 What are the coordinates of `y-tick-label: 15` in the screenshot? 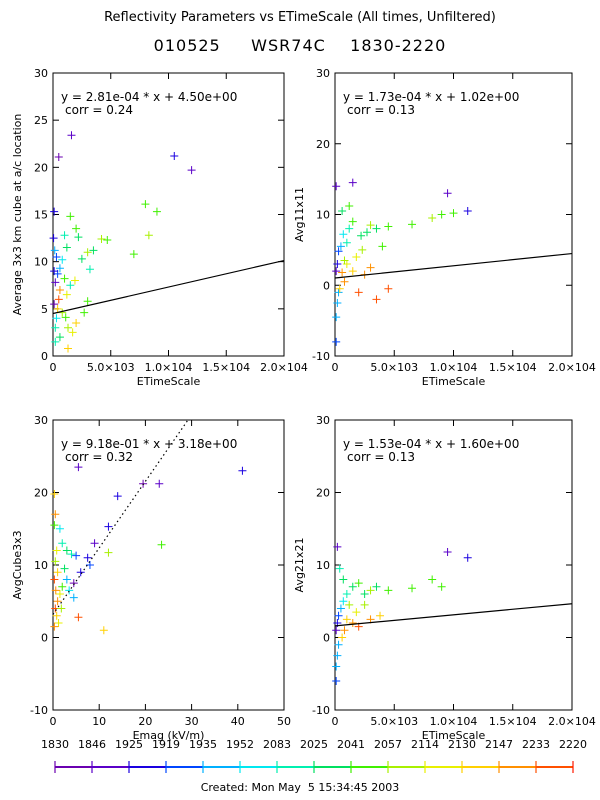 It's located at (41, 215).